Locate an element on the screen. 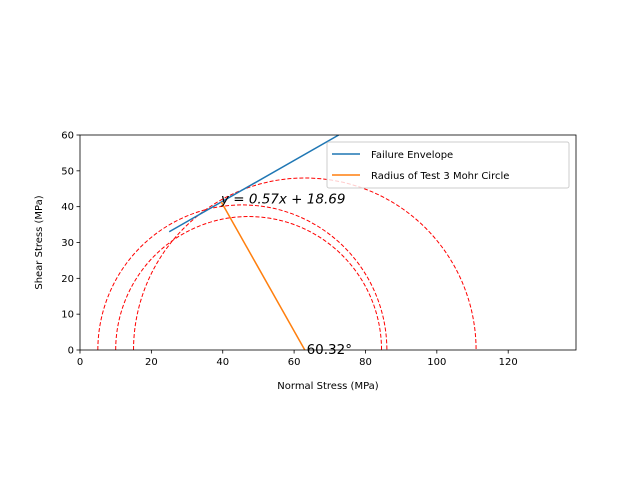 Image resolution: width=640 pixels, height=480 pixels. angle-label: 60.32° is located at coordinates (329, 350).